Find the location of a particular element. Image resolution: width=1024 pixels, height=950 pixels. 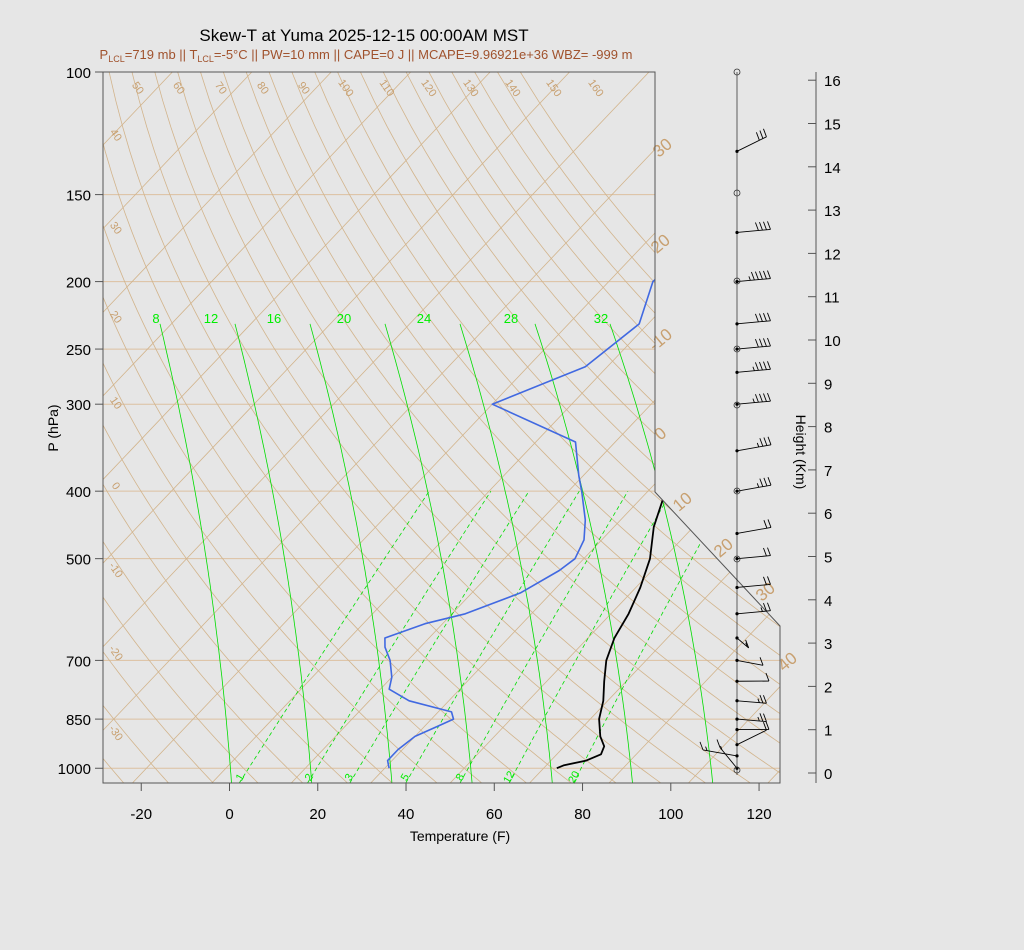

height-tick-label: 13 is located at coordinates (832, 211).